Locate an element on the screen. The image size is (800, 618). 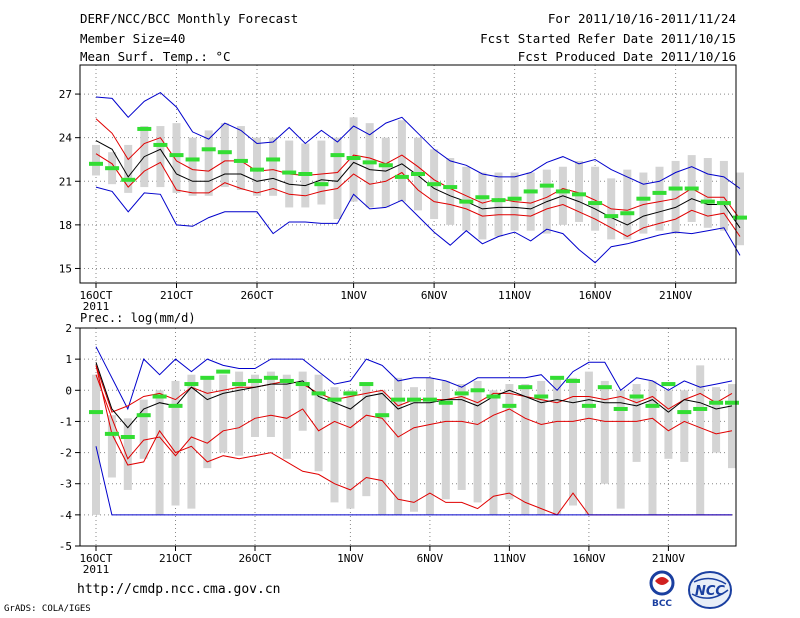
y-tick-label: 21 is located at coordinates (65, 181).